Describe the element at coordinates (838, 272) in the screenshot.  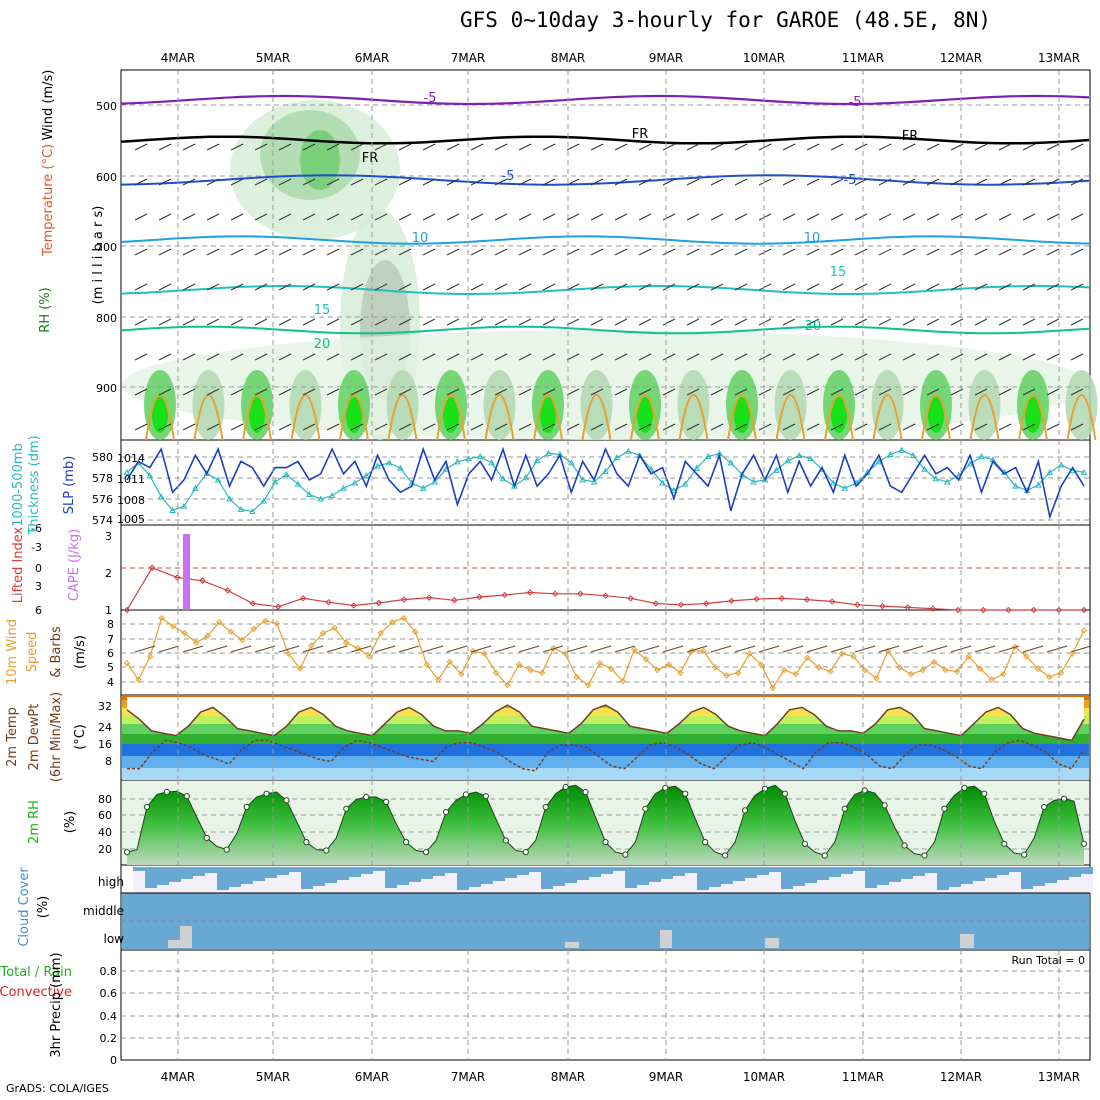
I see `contour-label: 15` at that location.